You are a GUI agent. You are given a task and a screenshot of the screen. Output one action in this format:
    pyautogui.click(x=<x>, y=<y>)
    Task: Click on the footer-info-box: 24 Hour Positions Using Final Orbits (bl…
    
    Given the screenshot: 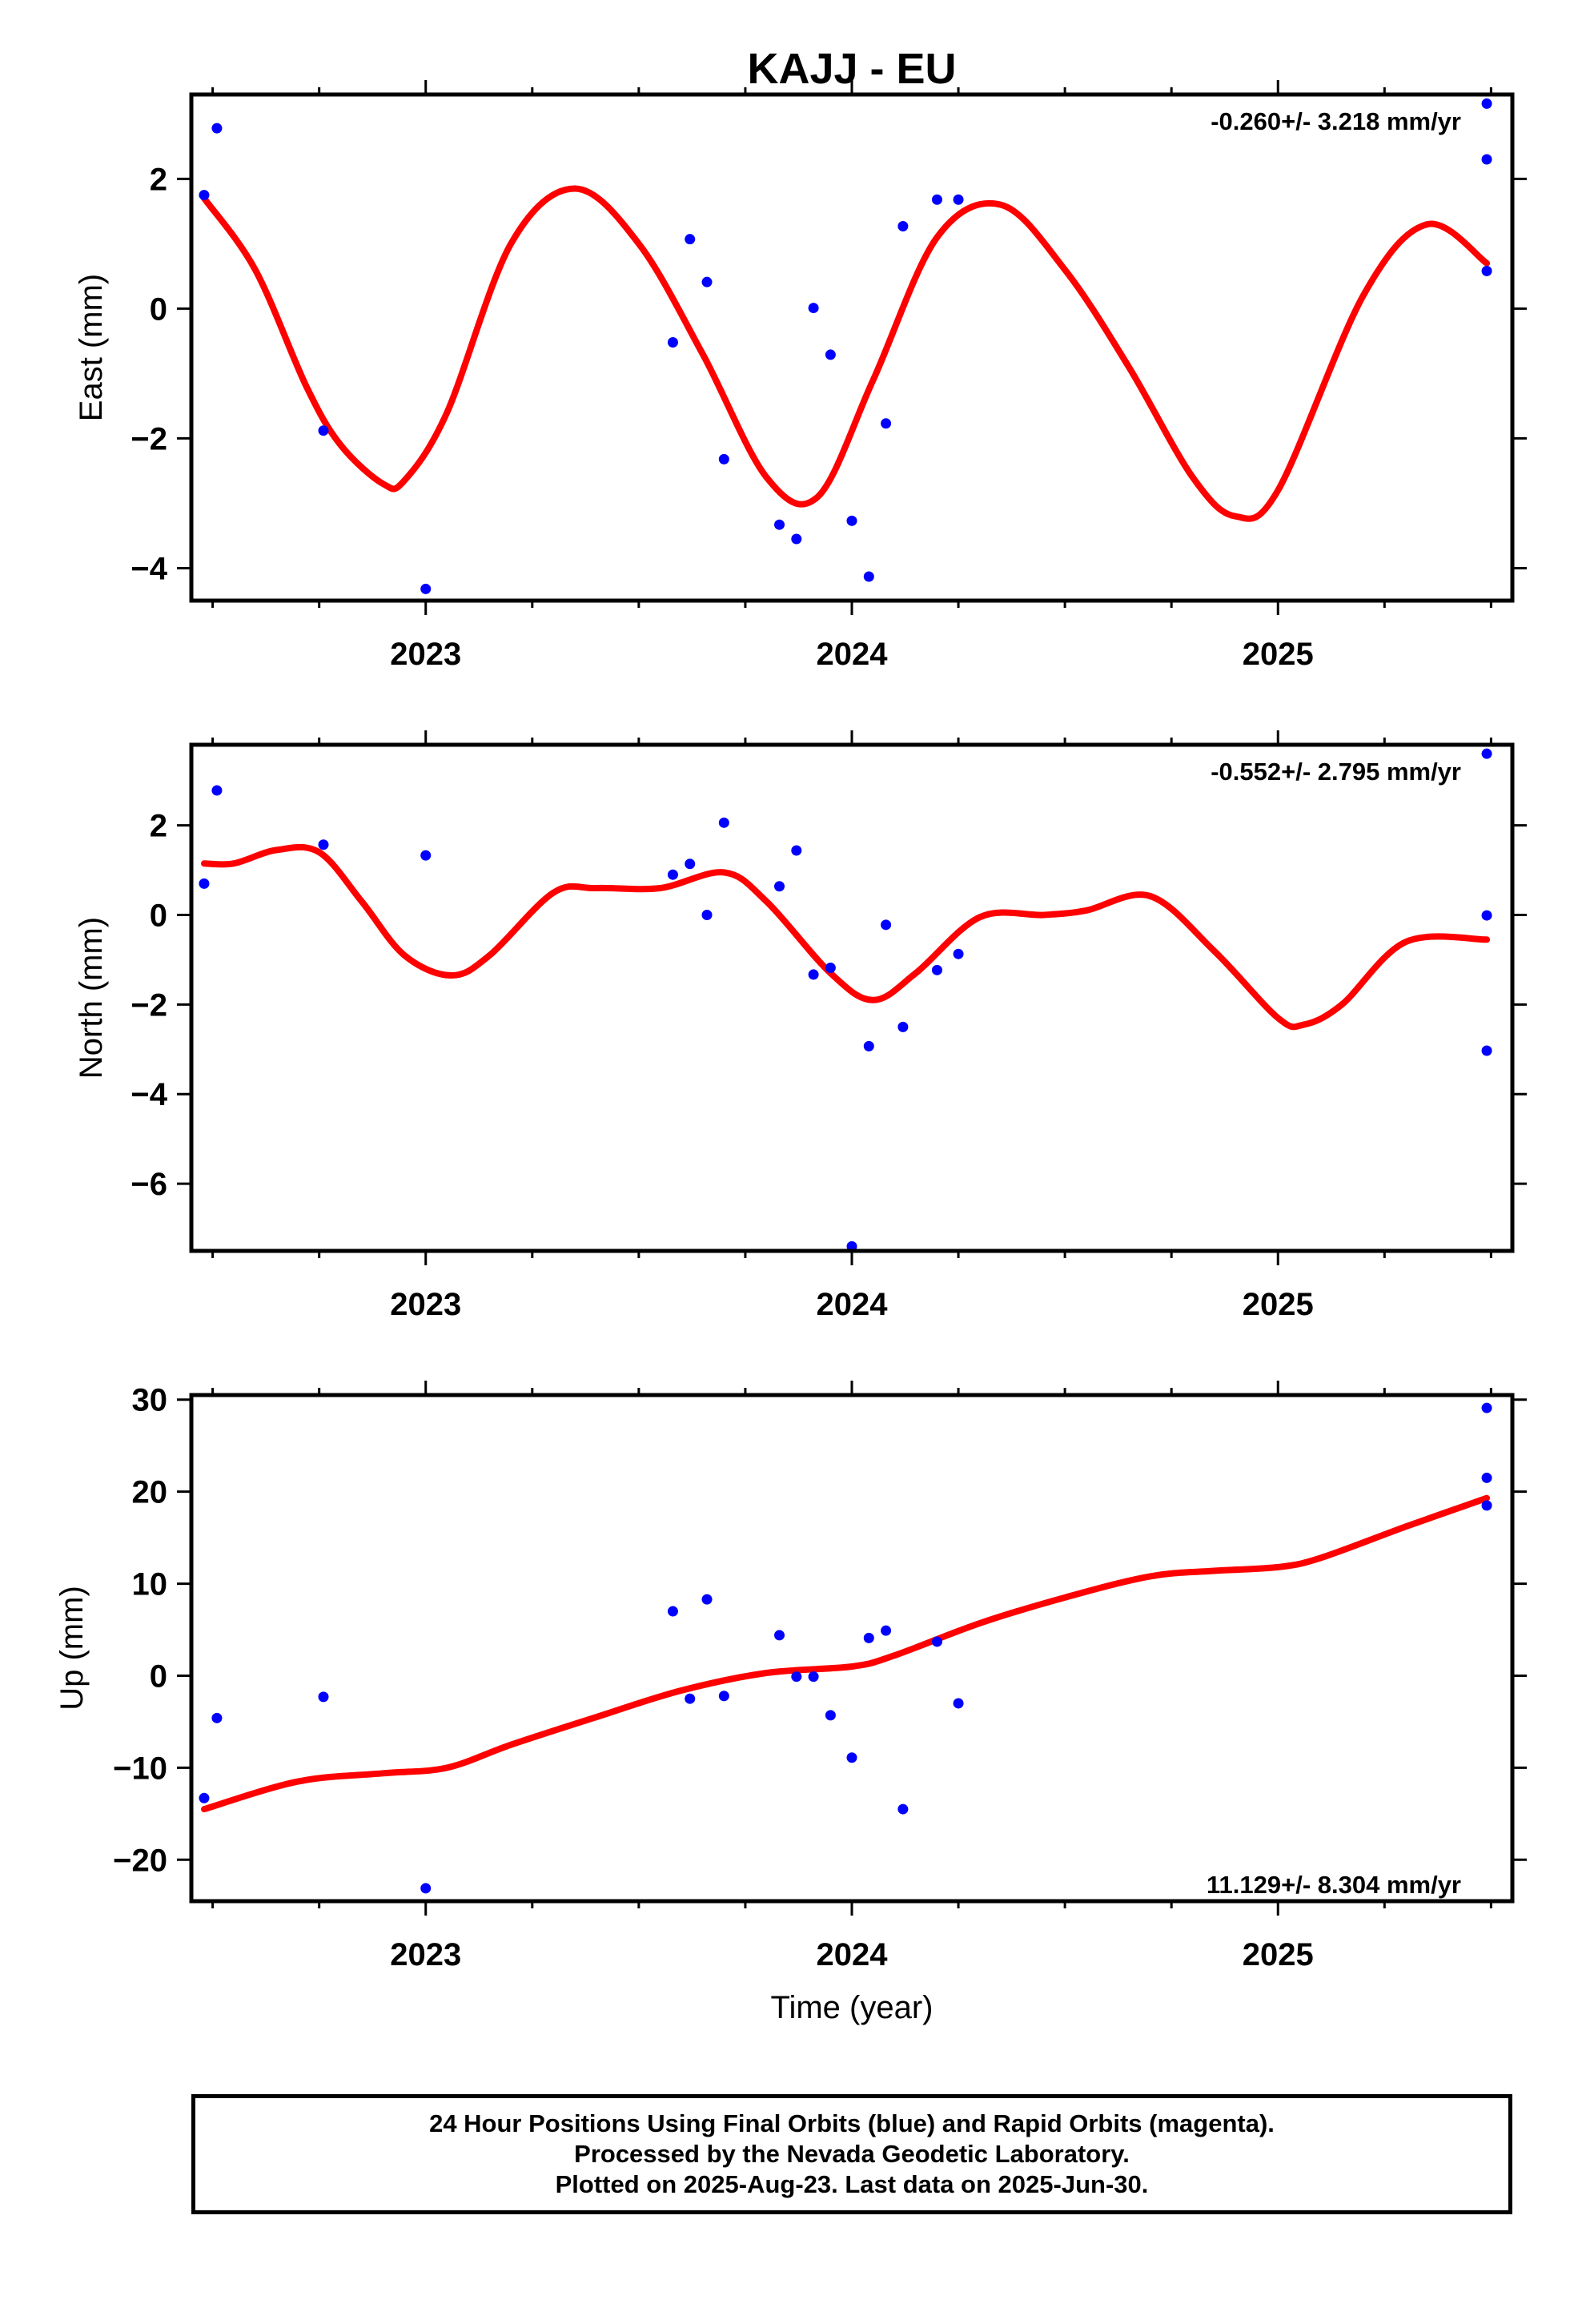 What is the action you would take?
    pyautogui.click(x=851, y=2154)
    